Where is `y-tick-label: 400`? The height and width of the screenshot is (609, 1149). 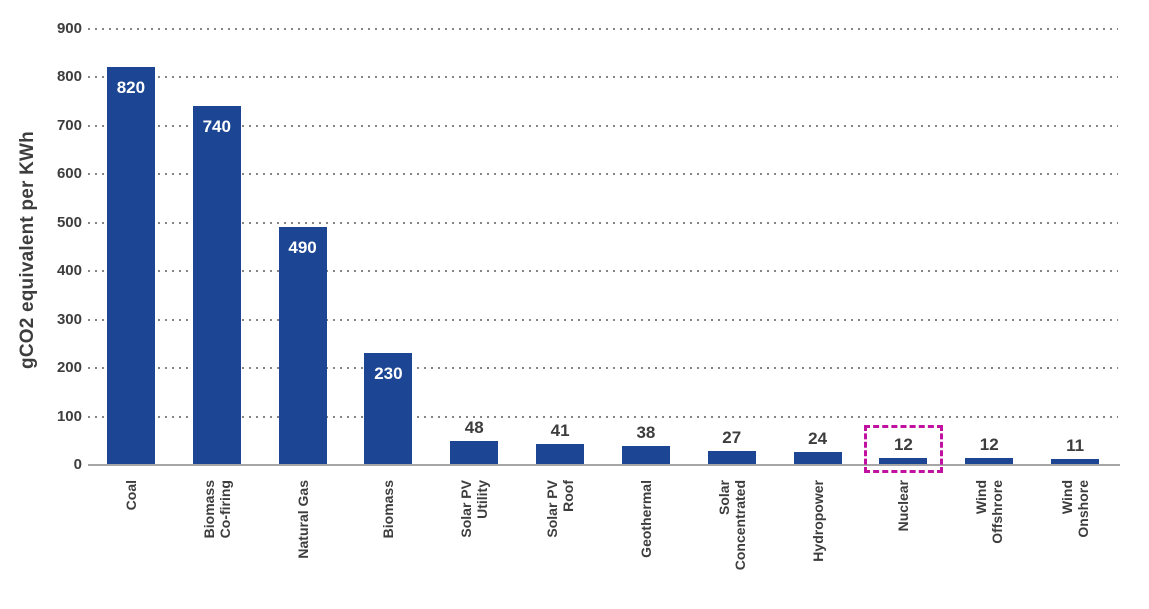
y-tick-label: 400 is located at coordinates (69, 271).